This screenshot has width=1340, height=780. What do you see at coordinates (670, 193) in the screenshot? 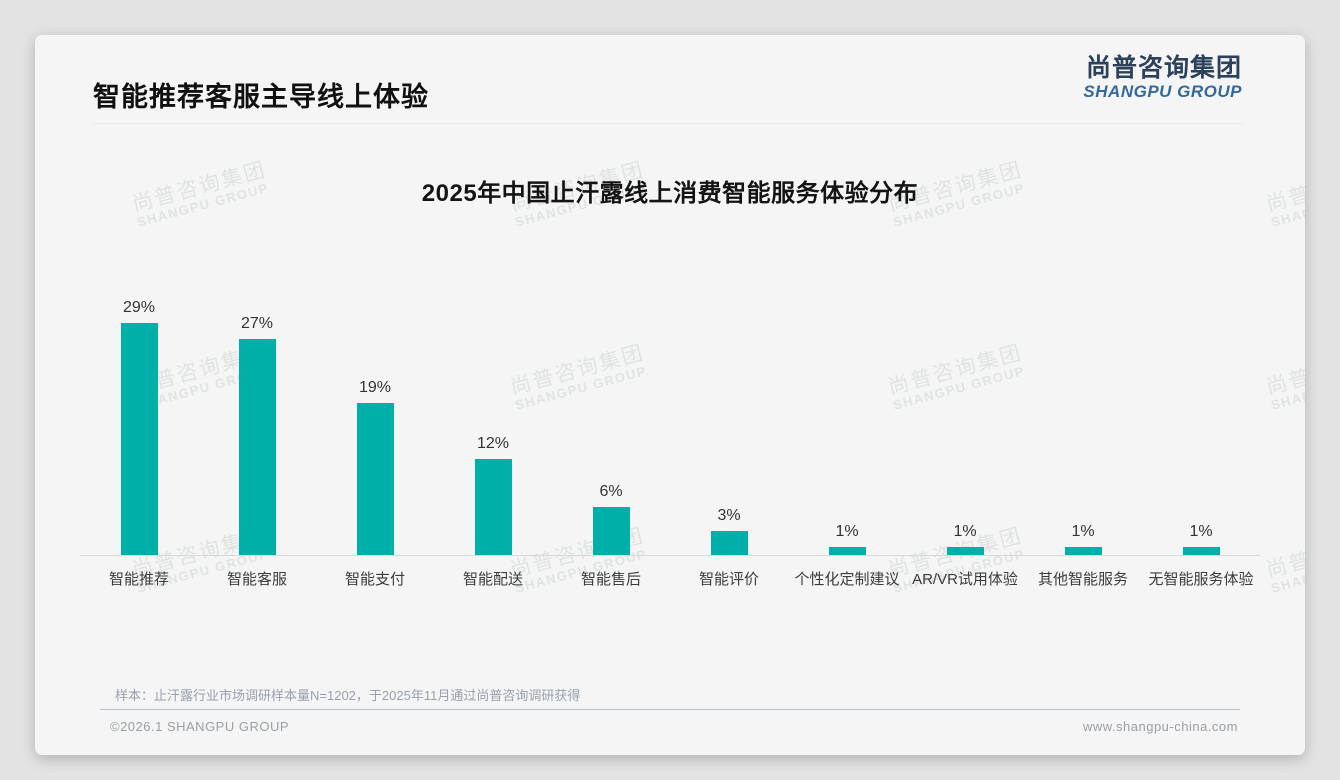
I see `chart-title: 2025年中国止汗露线上消费智能服务体验分布` at bounding box center [670, 193].